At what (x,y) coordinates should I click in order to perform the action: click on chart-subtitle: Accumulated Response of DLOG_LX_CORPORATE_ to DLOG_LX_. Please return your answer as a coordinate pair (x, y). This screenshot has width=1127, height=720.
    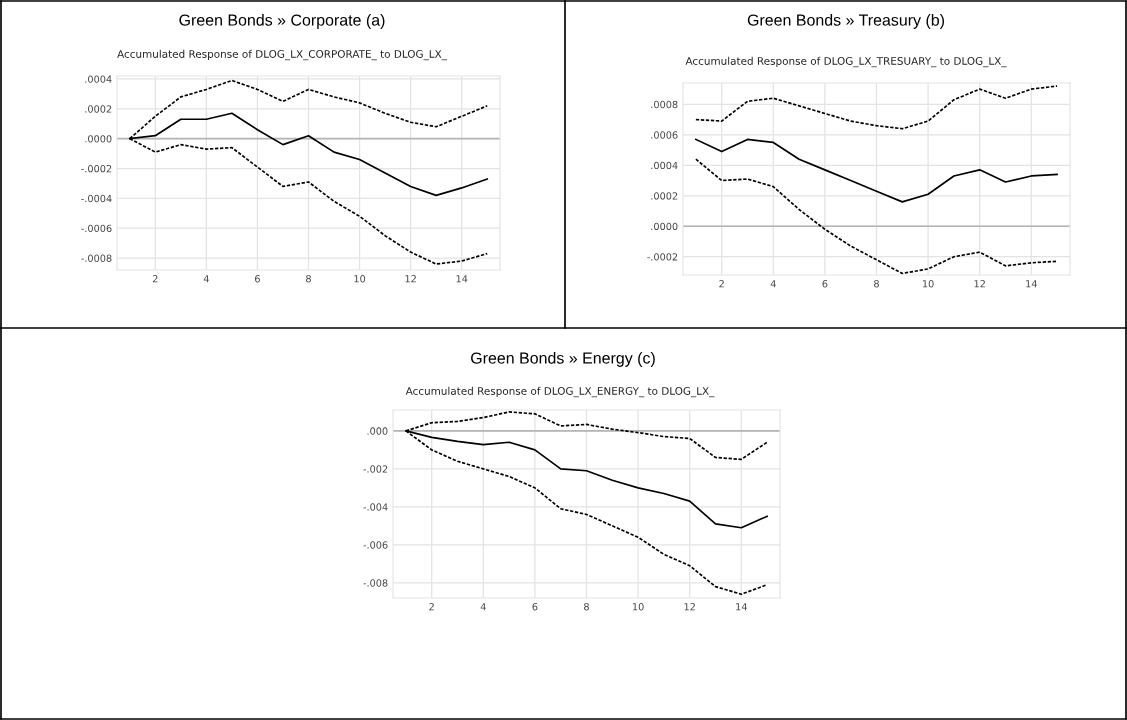
    Looking at the image, I should click on (282, 55).